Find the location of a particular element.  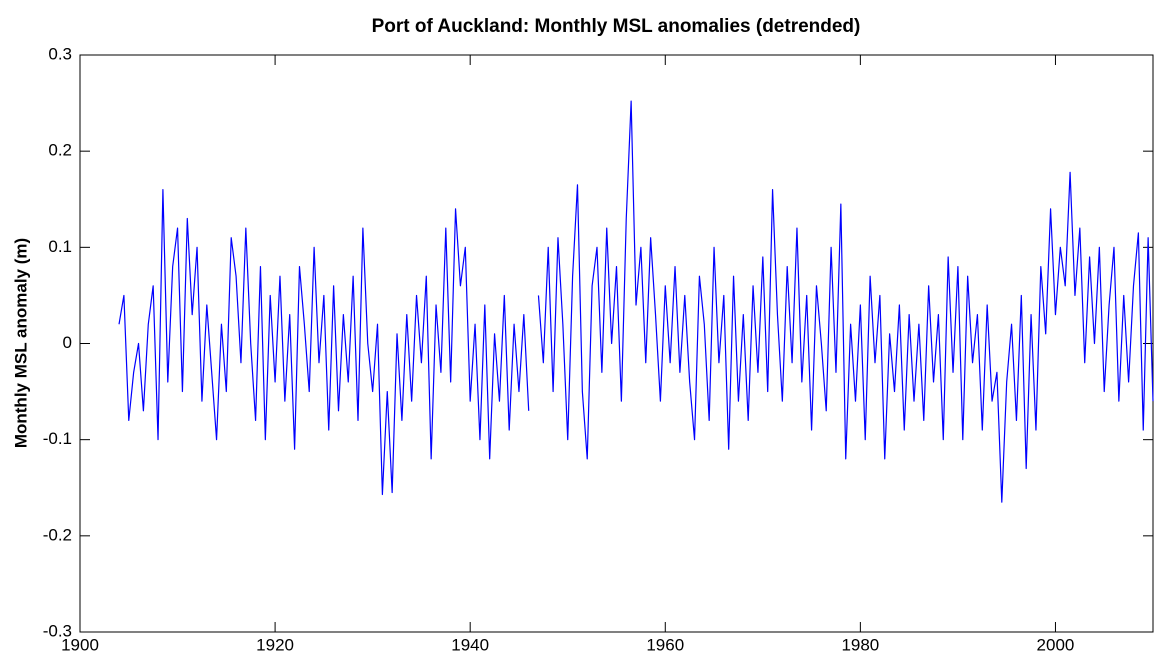

x-tick-label: 1940 is located at coordinates (470, 644).